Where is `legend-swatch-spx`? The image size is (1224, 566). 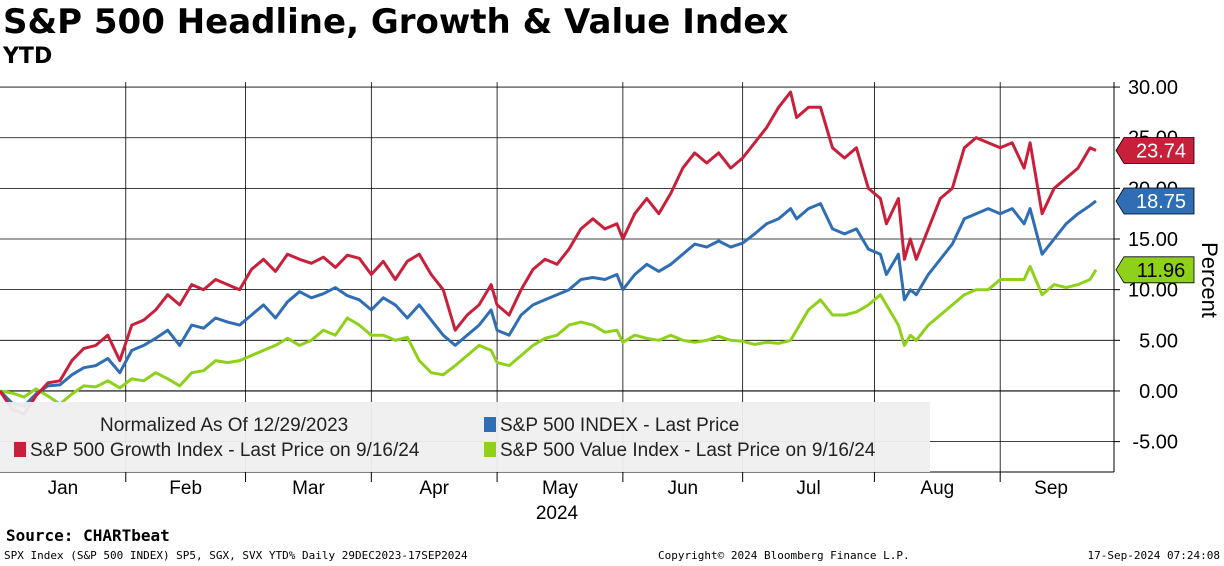
legend-swatch-spx is located at coordinates (490, 424).